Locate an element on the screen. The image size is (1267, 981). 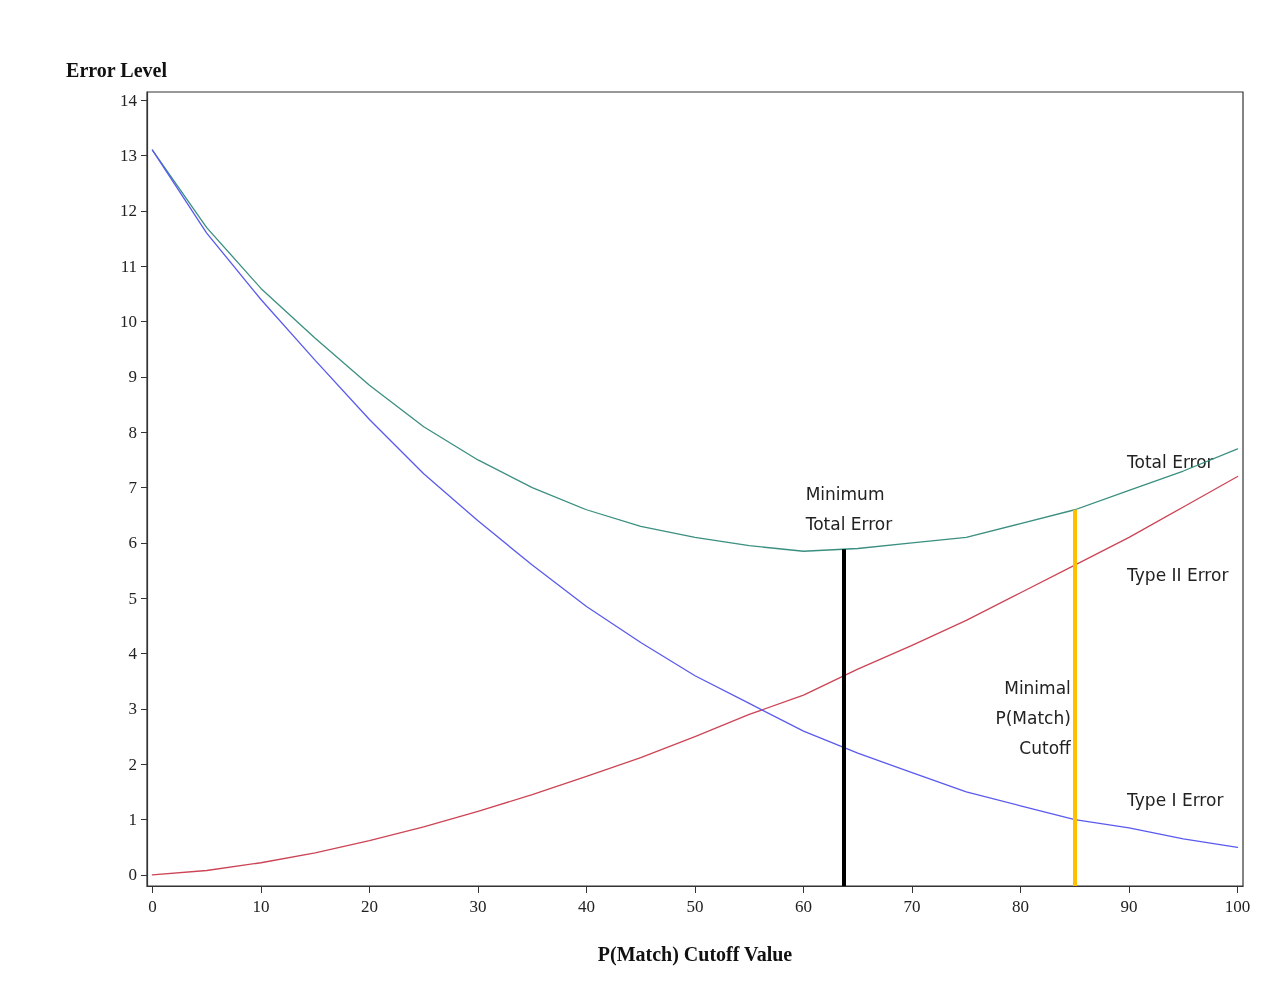
x-axis-title: P(Match) Cutoff Value is located at coordinates (695, 954).